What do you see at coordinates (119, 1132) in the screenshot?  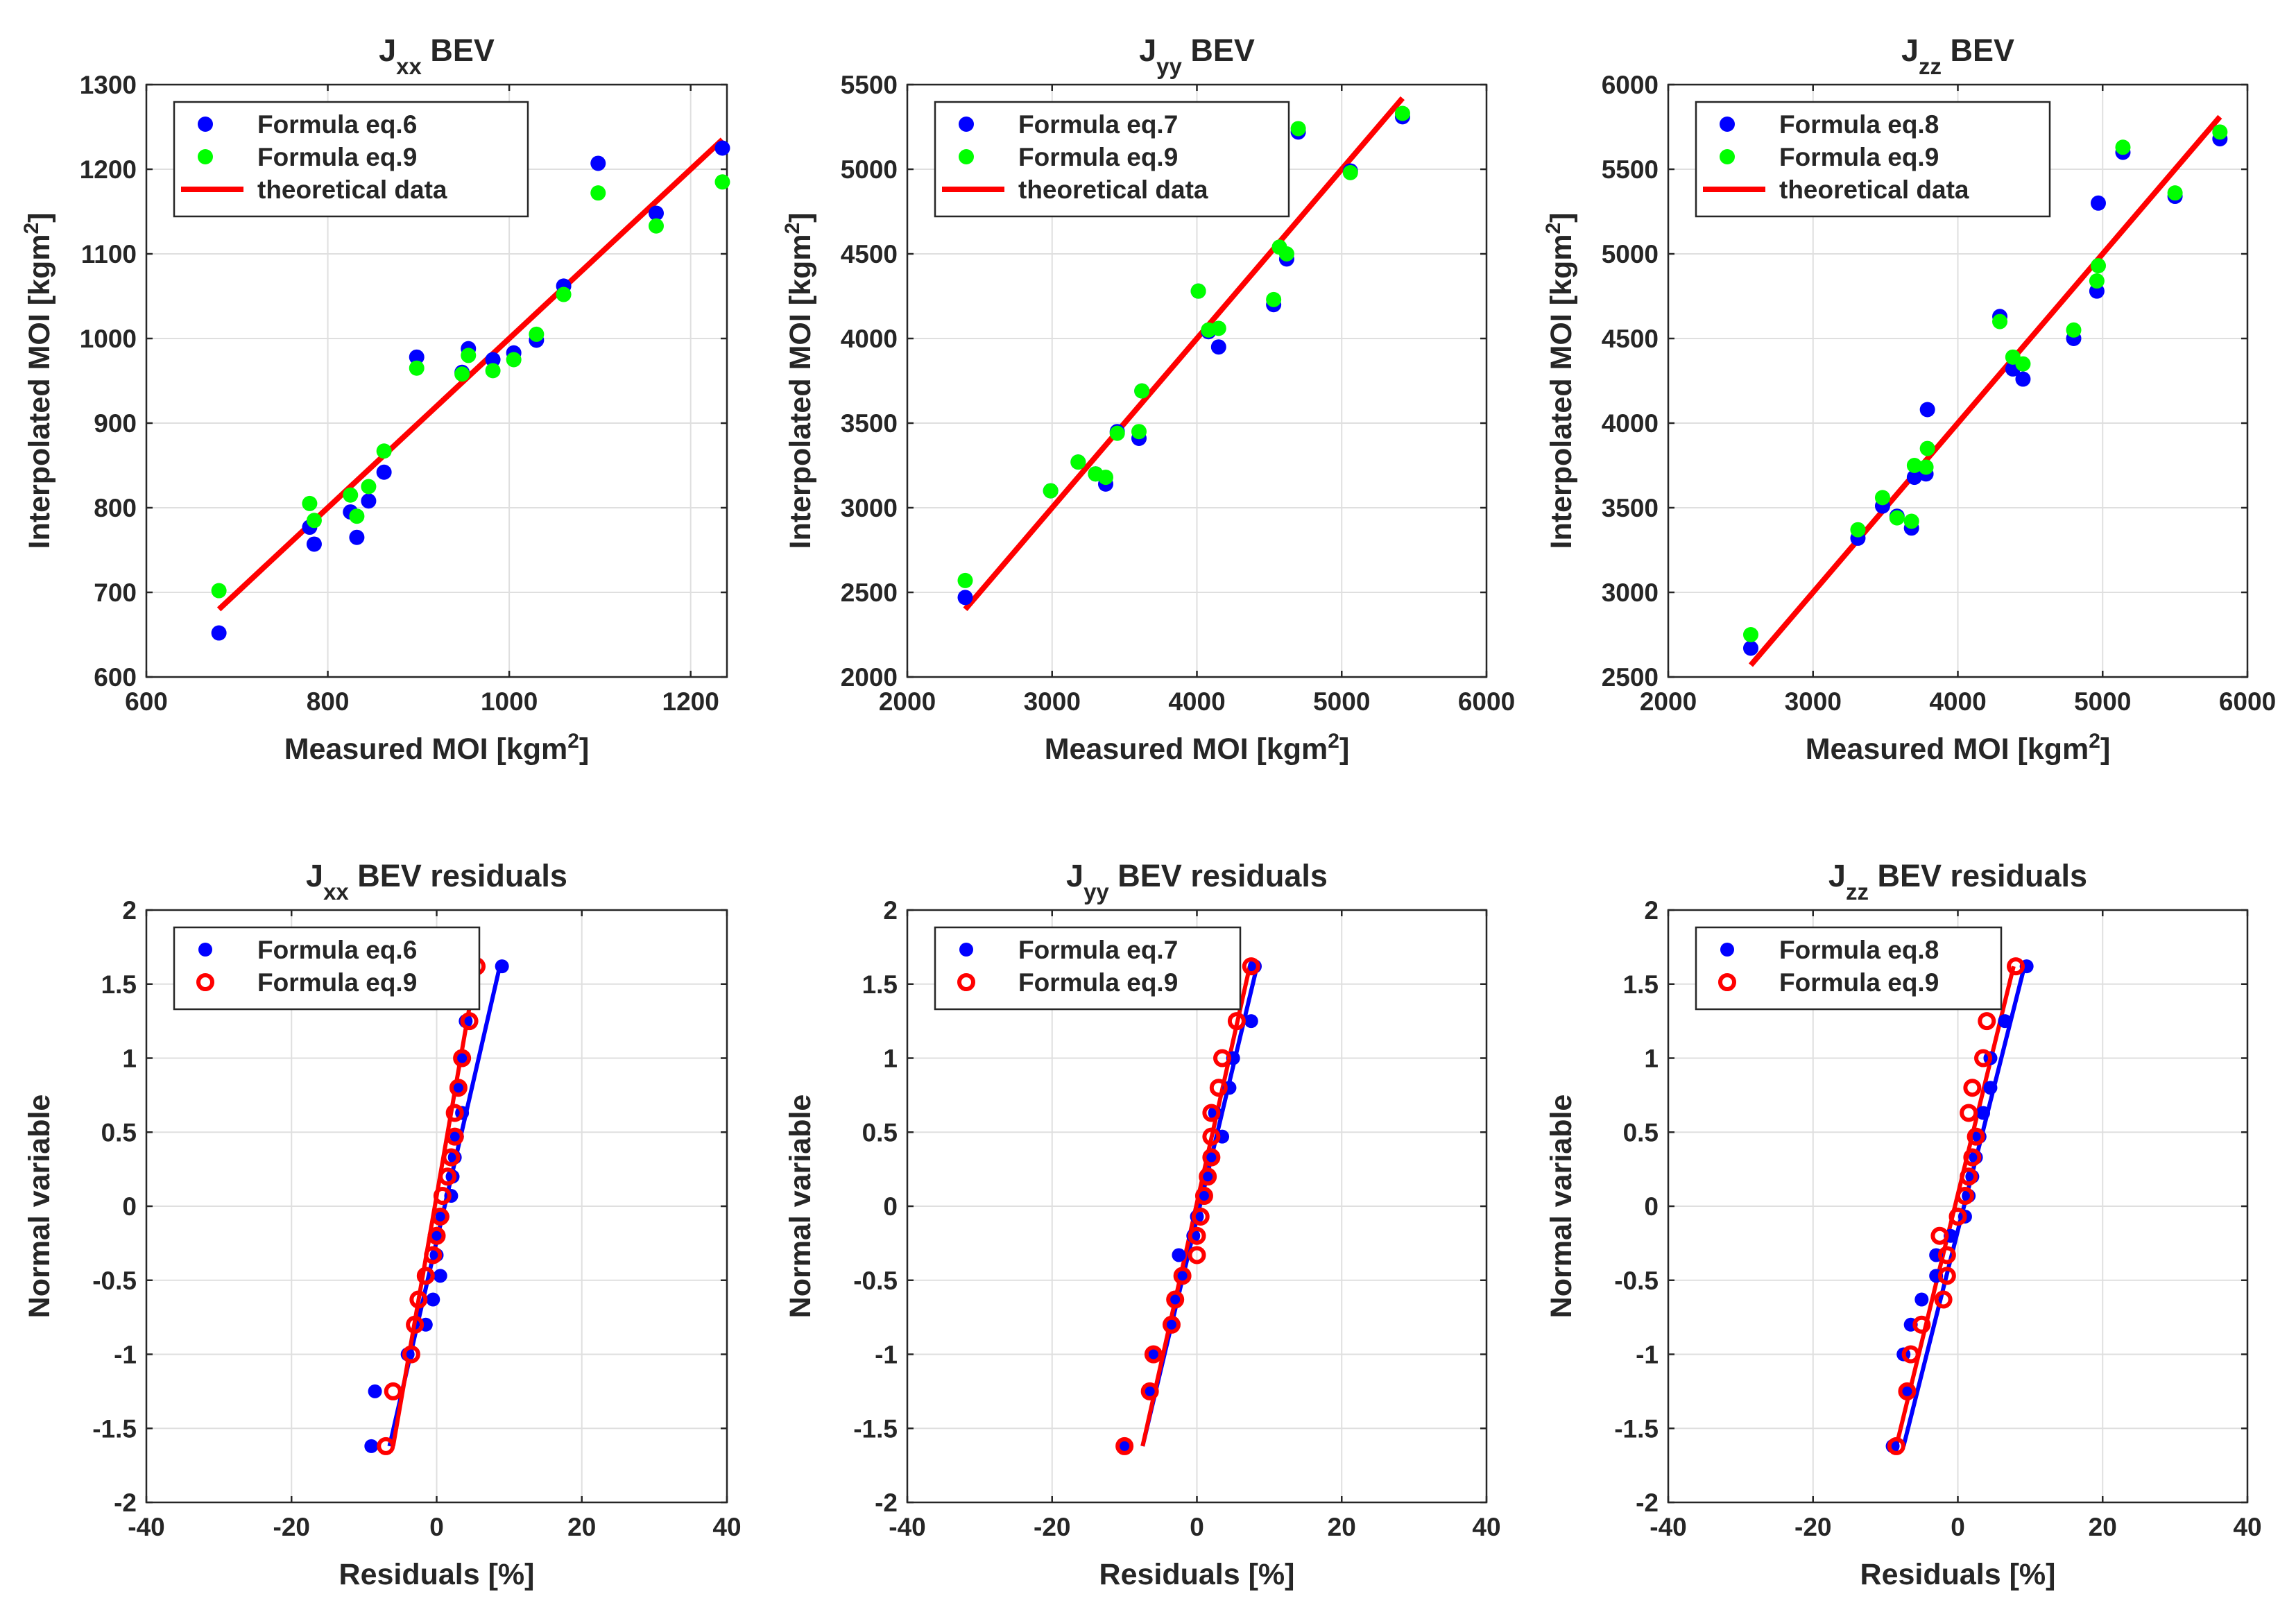 I see `y-tick-label: 0.5` at bounding box center [119, 1132].